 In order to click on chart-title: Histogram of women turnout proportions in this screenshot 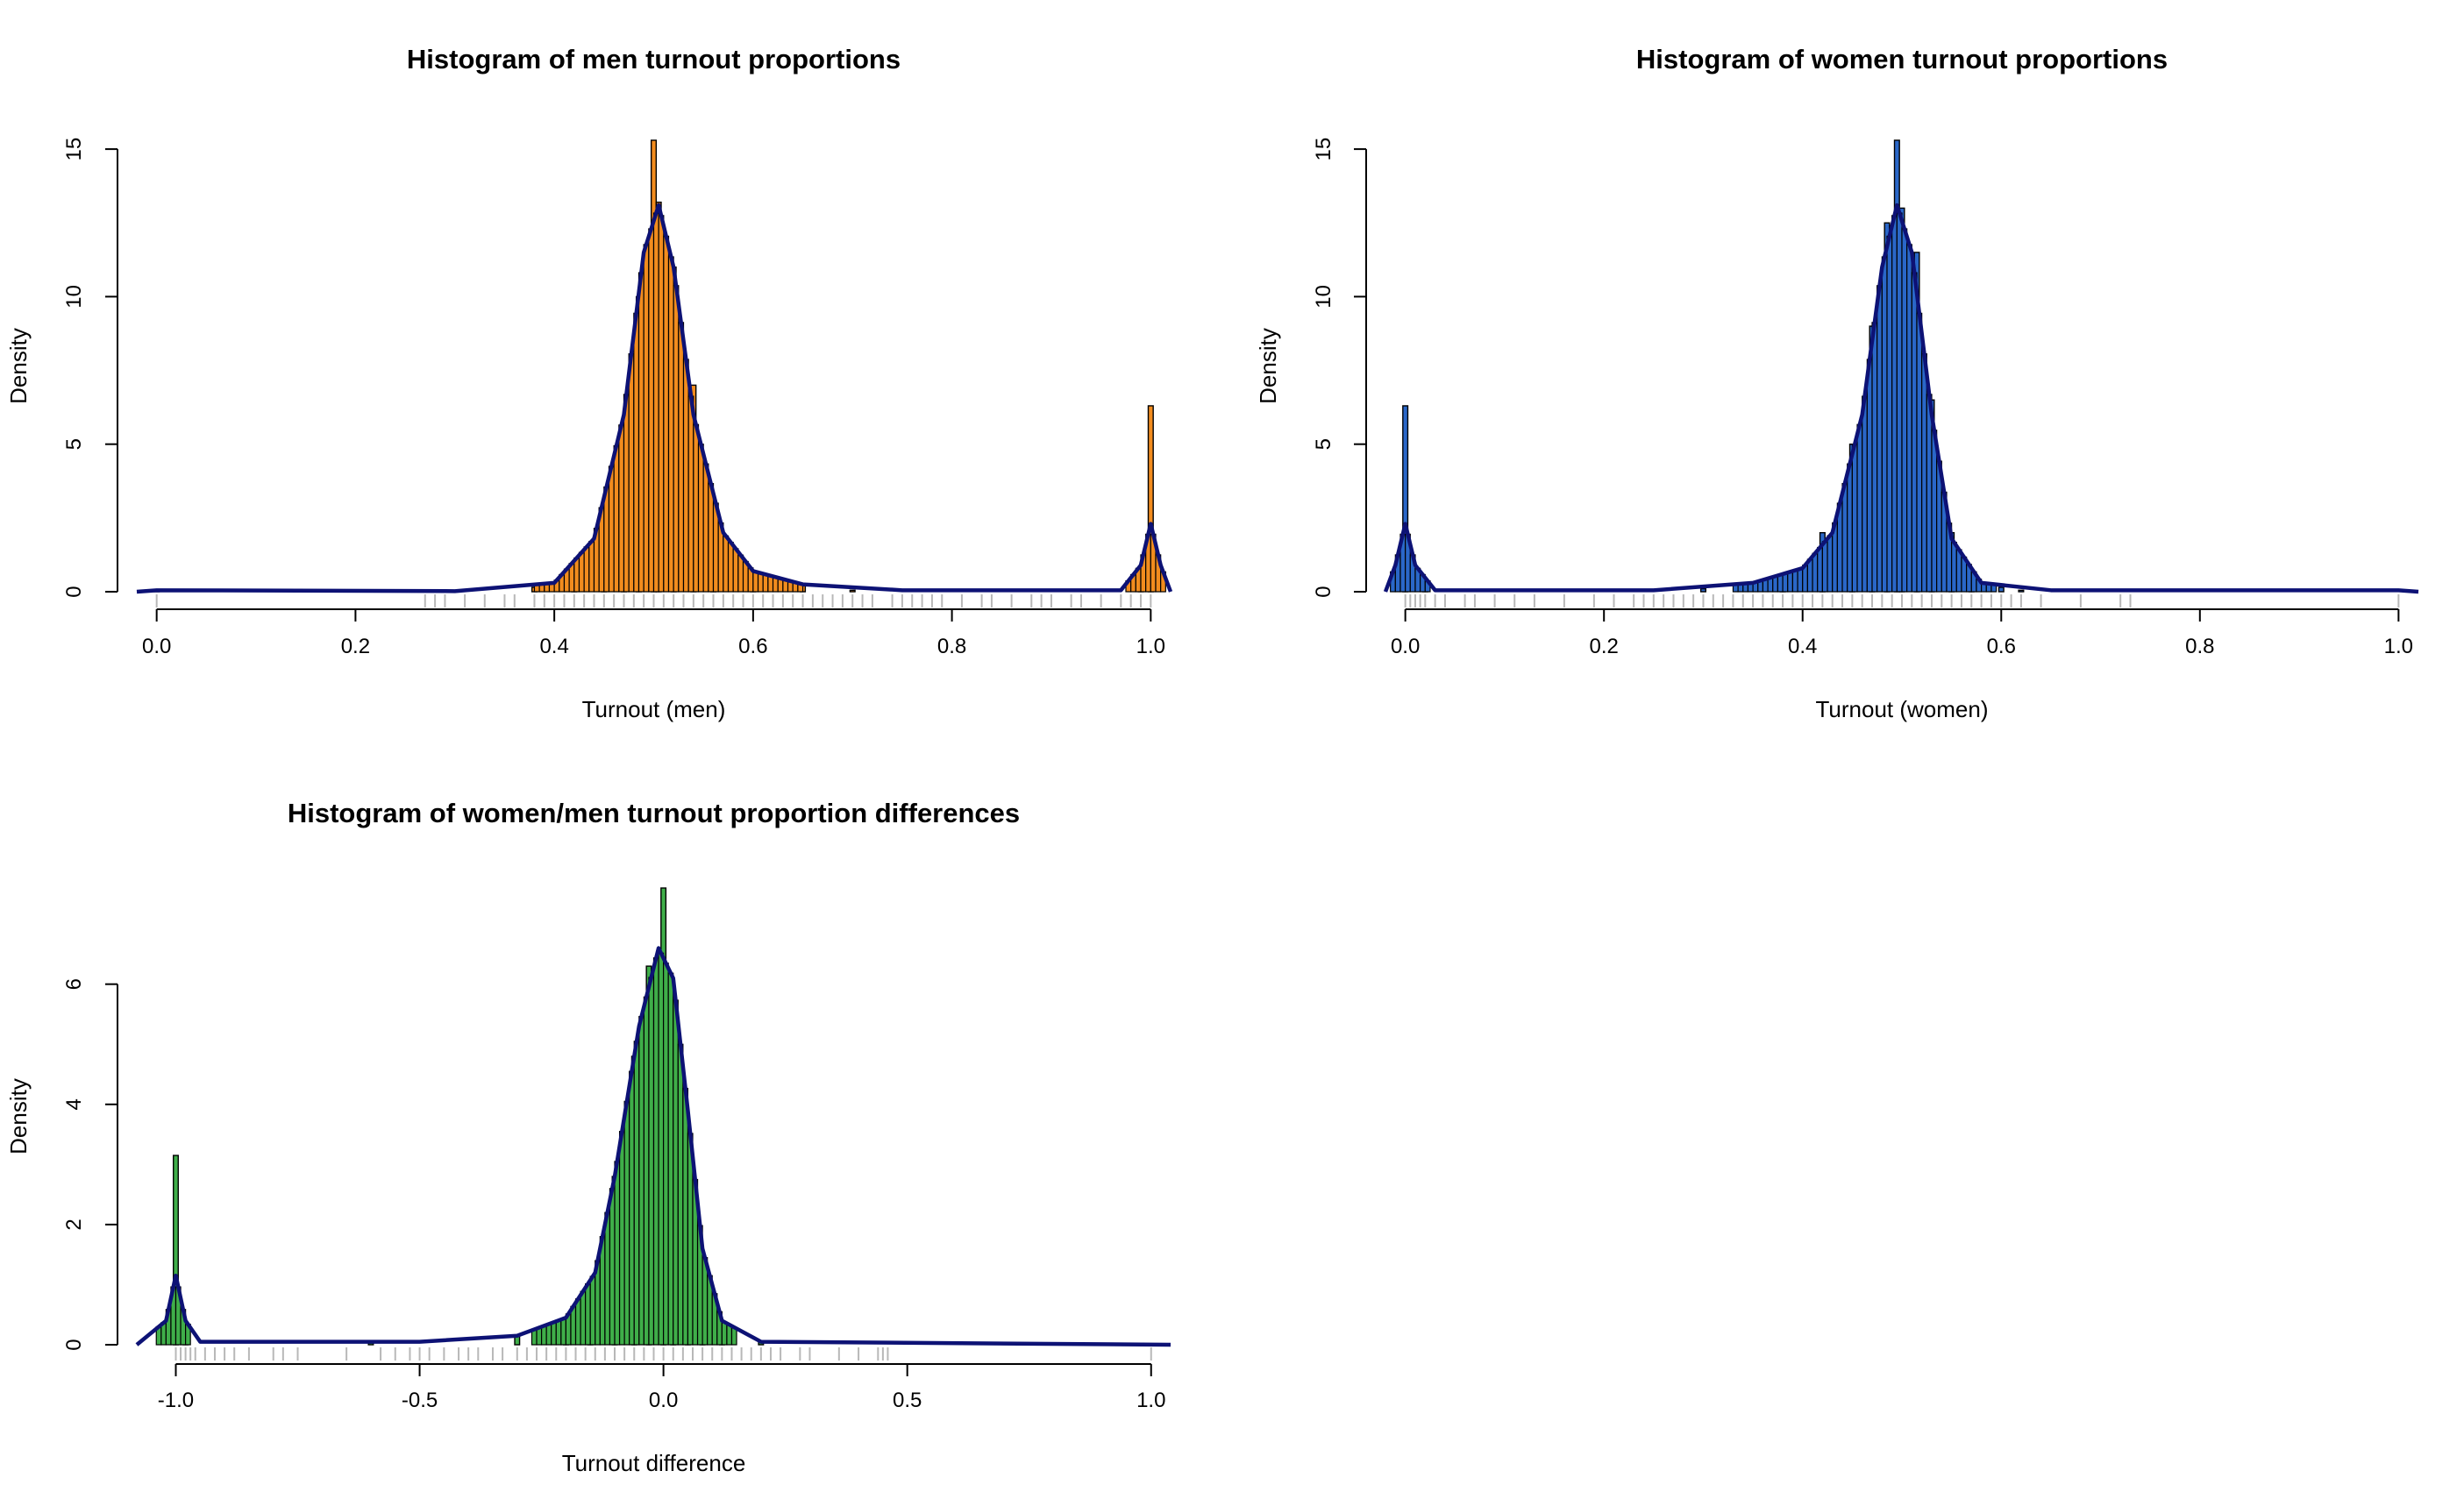, I will do `click(1902, 59)`.